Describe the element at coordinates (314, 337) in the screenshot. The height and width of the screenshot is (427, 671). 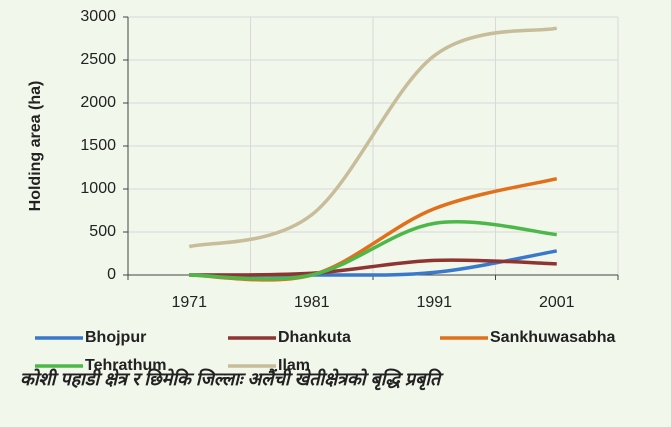
I see `legend-label: Dhankuta` at that location.